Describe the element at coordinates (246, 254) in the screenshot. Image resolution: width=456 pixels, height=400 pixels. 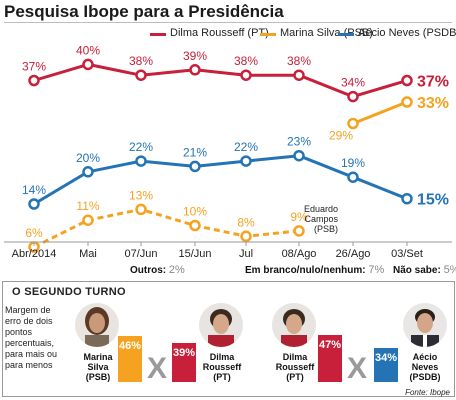
I see `x-tick-label: Jul` at that location.